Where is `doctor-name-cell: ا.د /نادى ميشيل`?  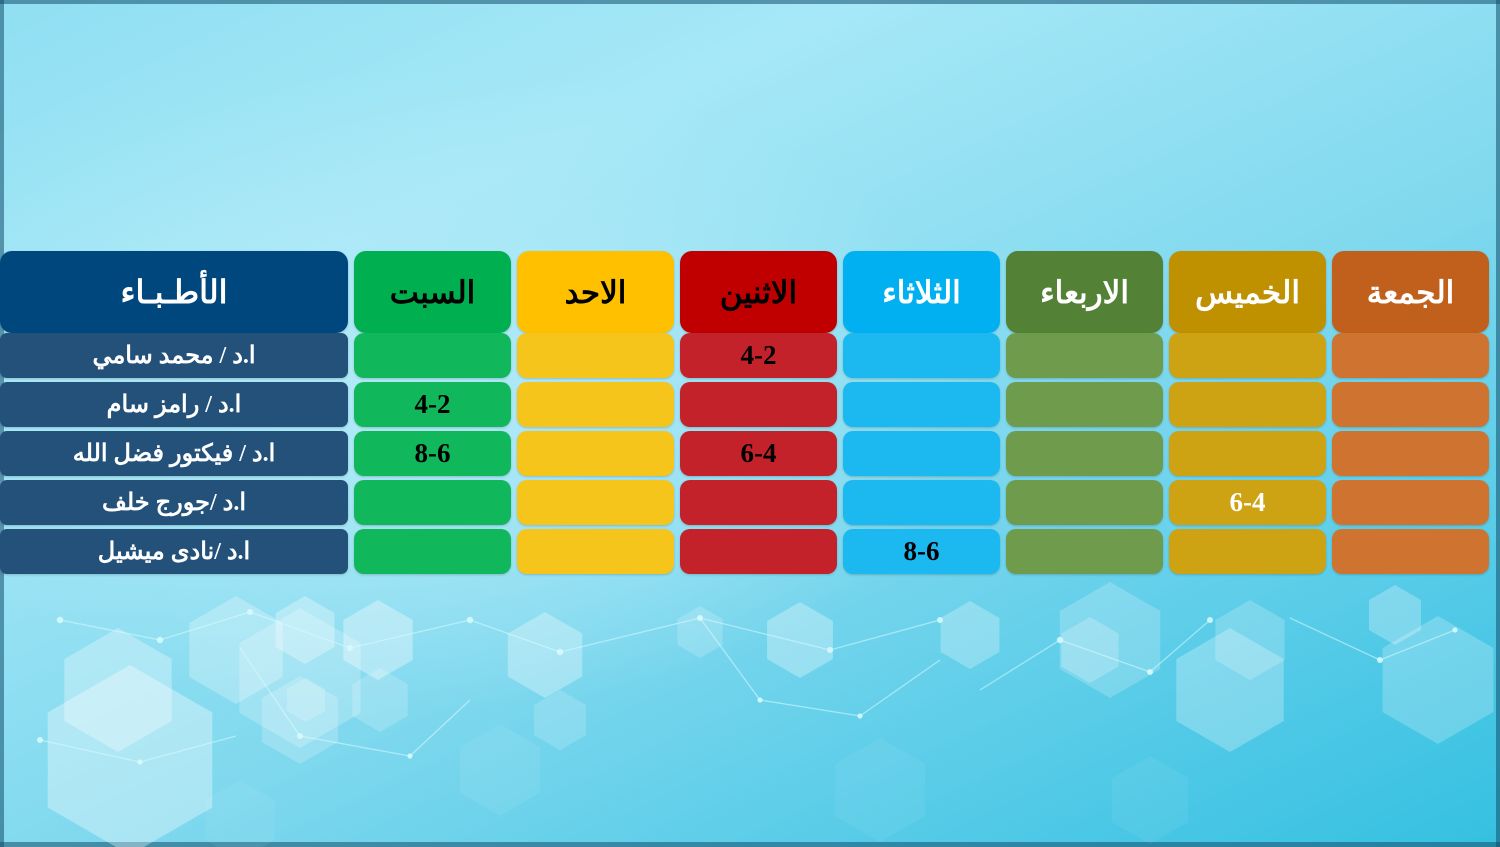
doctor-name-cell: ا.د /نادى ميشيل is located at coordinates (174, 551).